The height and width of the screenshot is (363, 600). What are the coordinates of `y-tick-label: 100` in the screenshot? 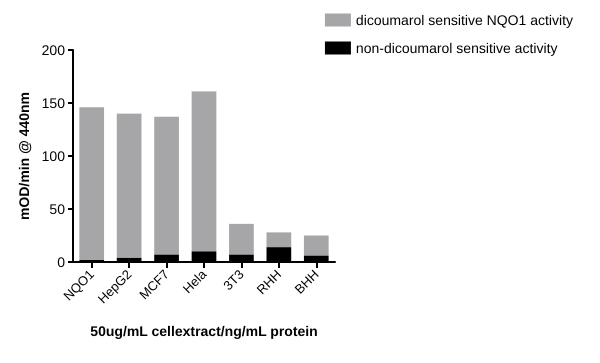 It's located at (54, 156).